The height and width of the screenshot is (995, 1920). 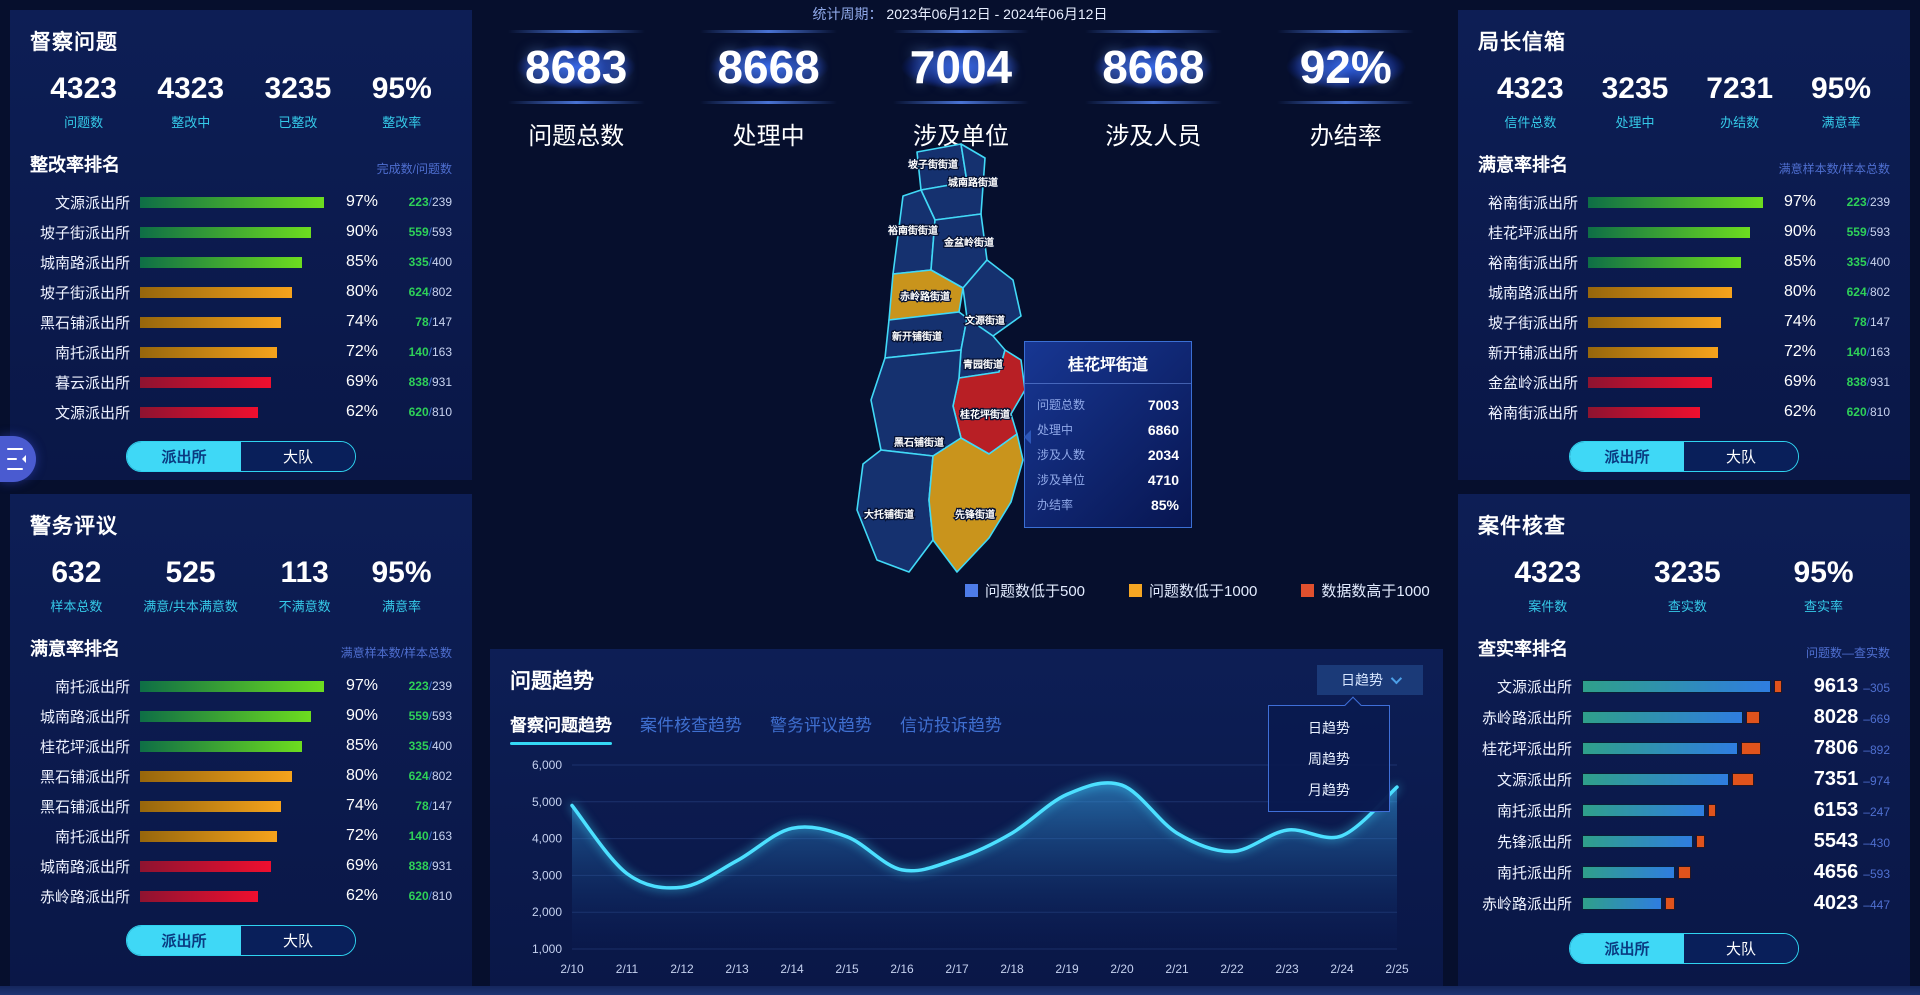 I want to click on station-name: 赤岭路派出所, so click(x=1526, y=718).